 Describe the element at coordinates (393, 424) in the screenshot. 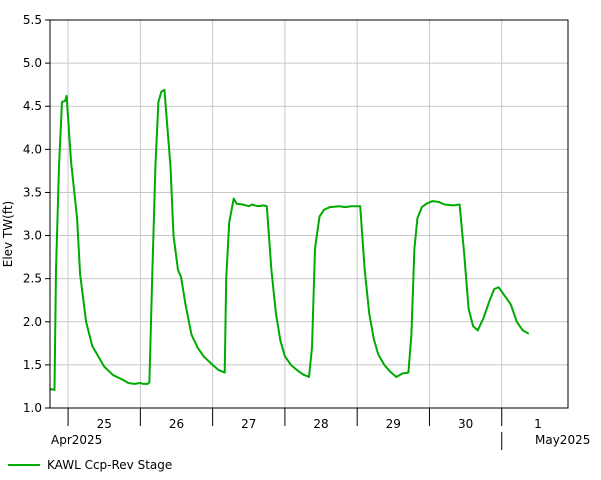

I see `x-tick-label: 29` at that location.